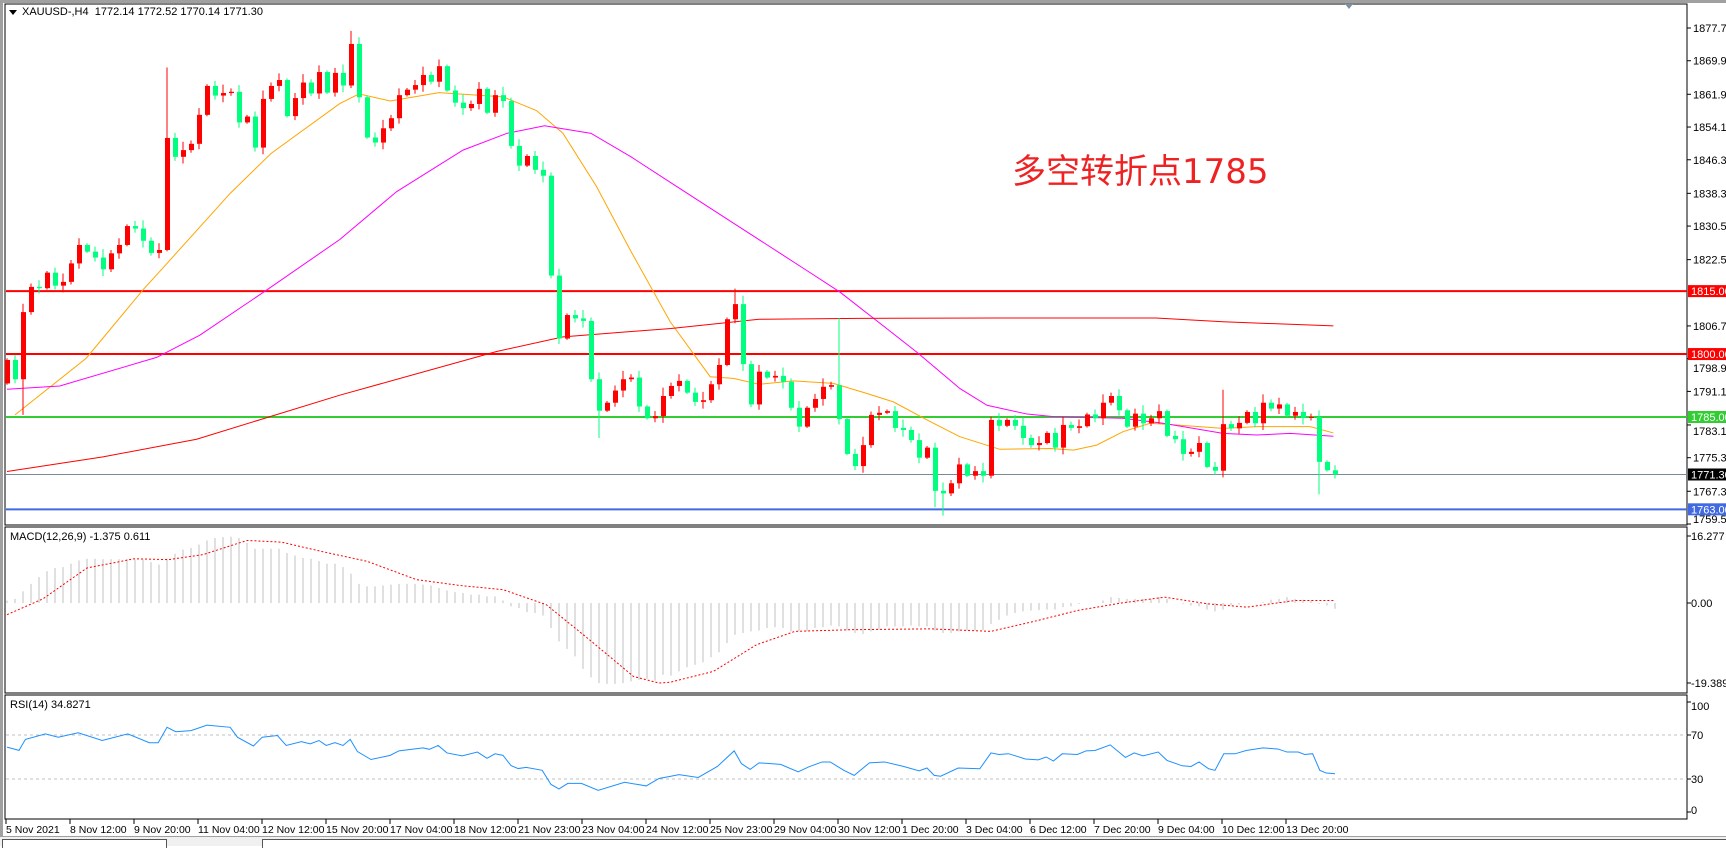  I want to click on level-price-label: 1785.00, so click(1708, 418).